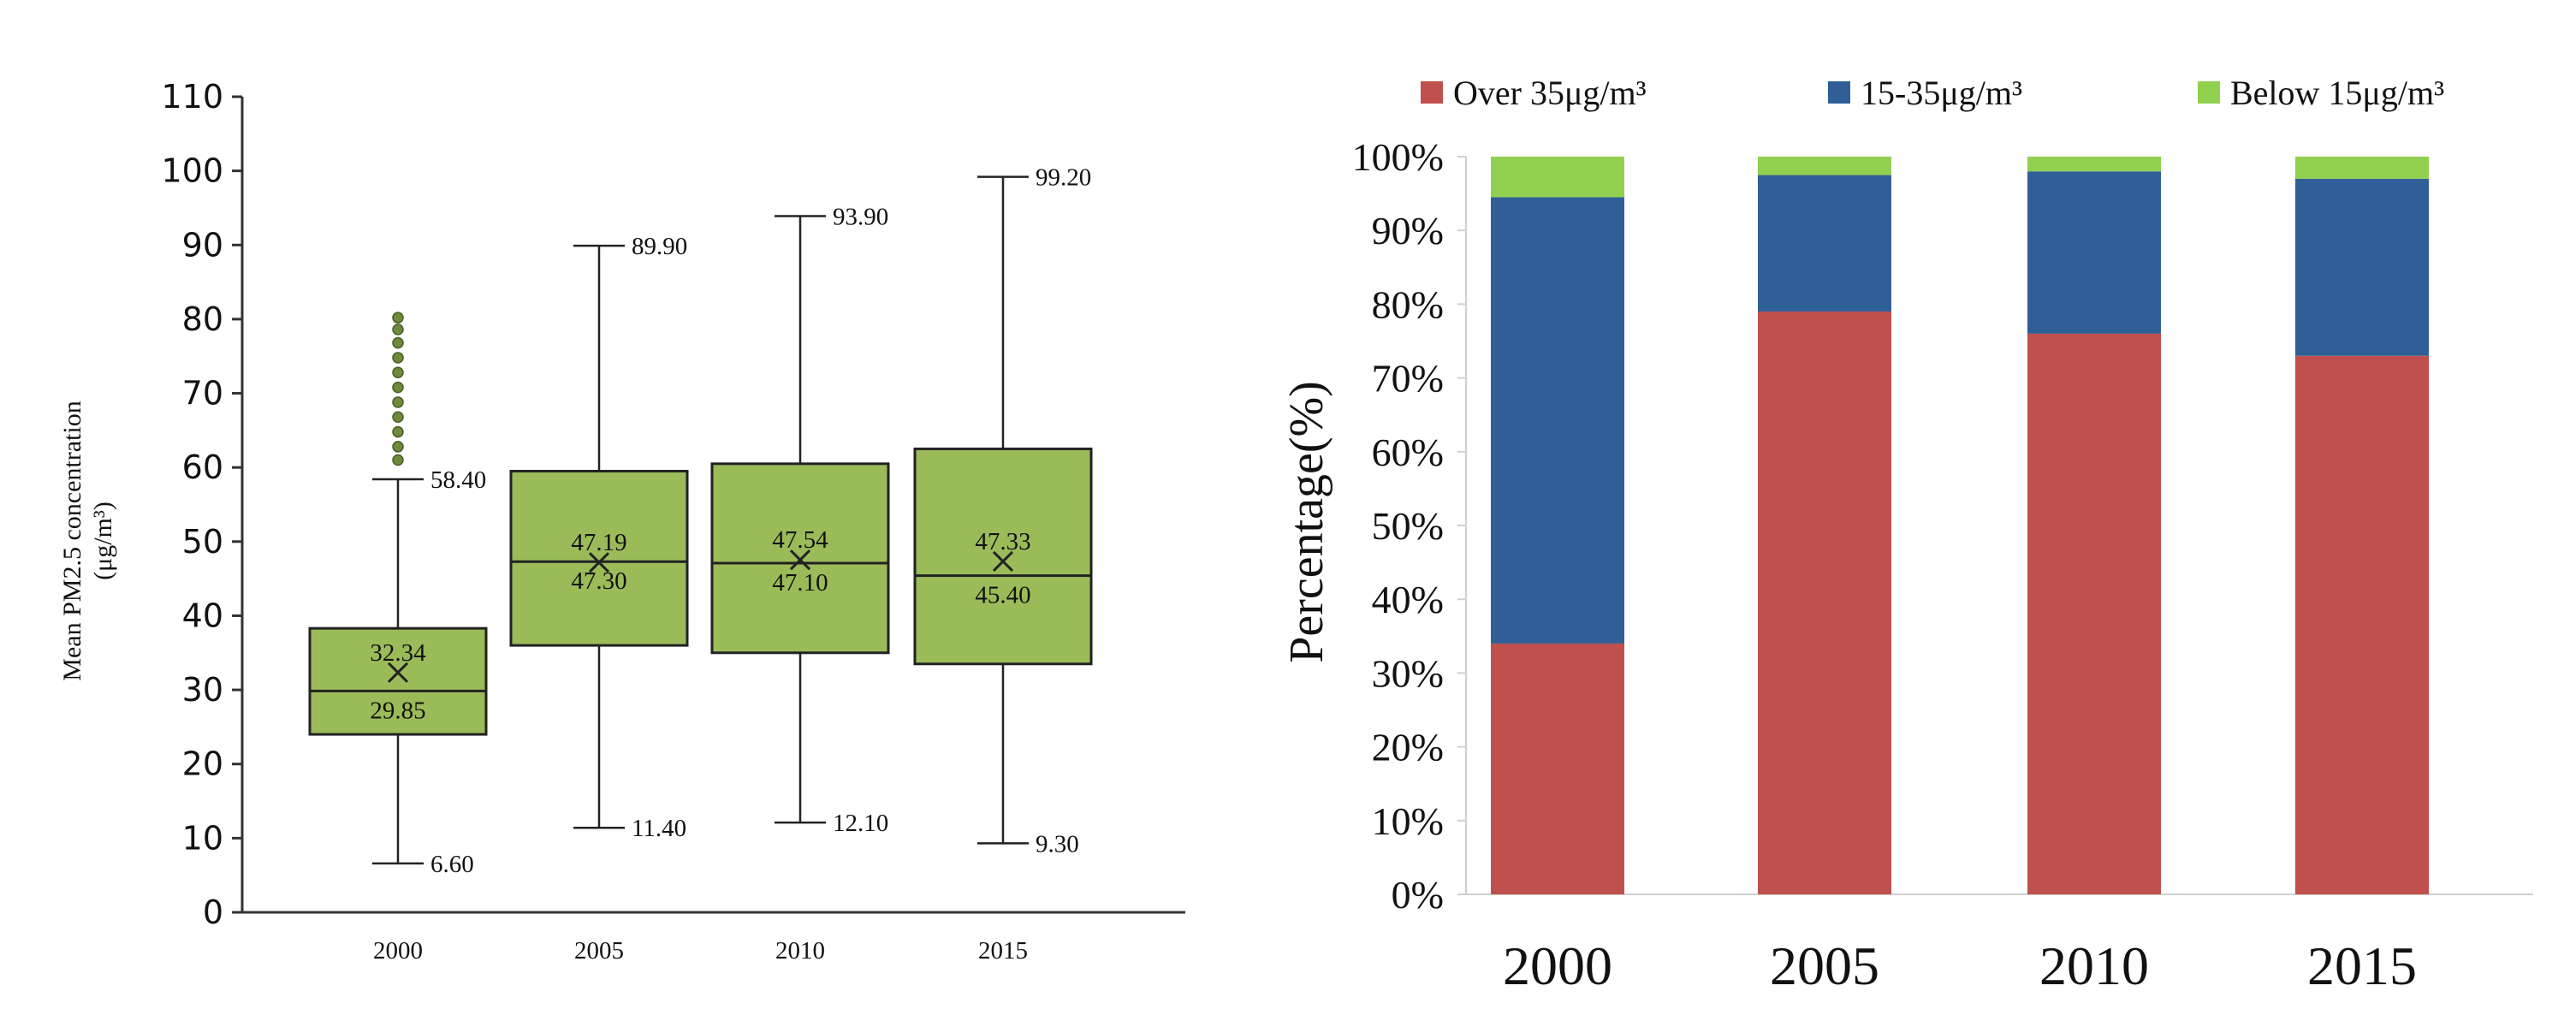  I want to click on mean-label: 47.33, so click(1002, 541).